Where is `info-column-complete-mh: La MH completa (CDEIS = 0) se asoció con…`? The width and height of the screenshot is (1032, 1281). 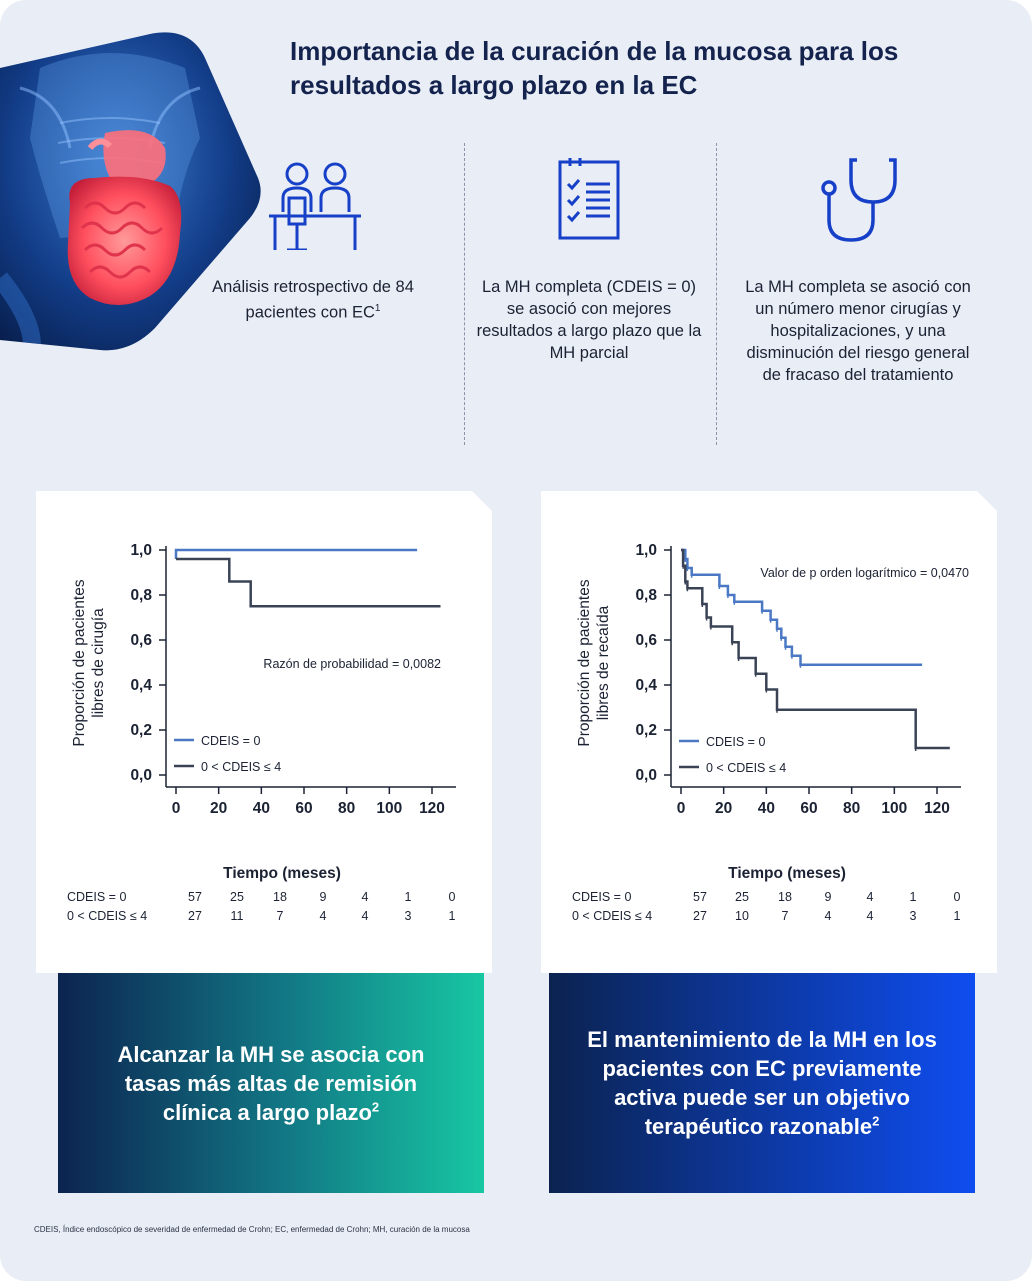 info-column-complete-mh: La MH completa (CDEIS = 0) se asoció con… is located at coordinates (589, 257).